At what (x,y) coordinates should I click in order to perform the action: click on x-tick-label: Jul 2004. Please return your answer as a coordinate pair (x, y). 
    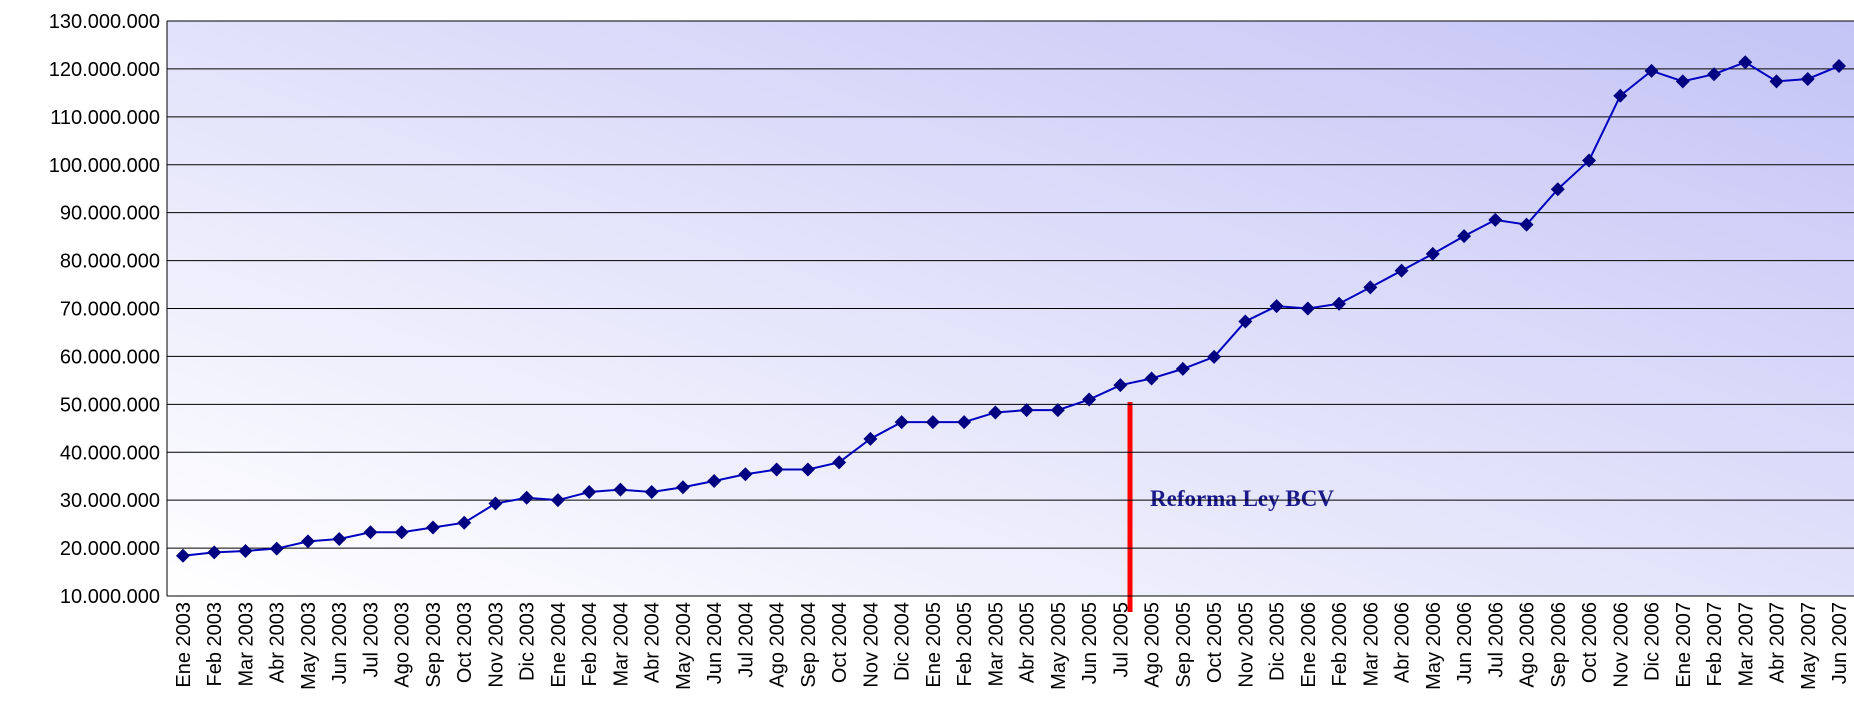
    Looking at the image, I should click on (746, 640).